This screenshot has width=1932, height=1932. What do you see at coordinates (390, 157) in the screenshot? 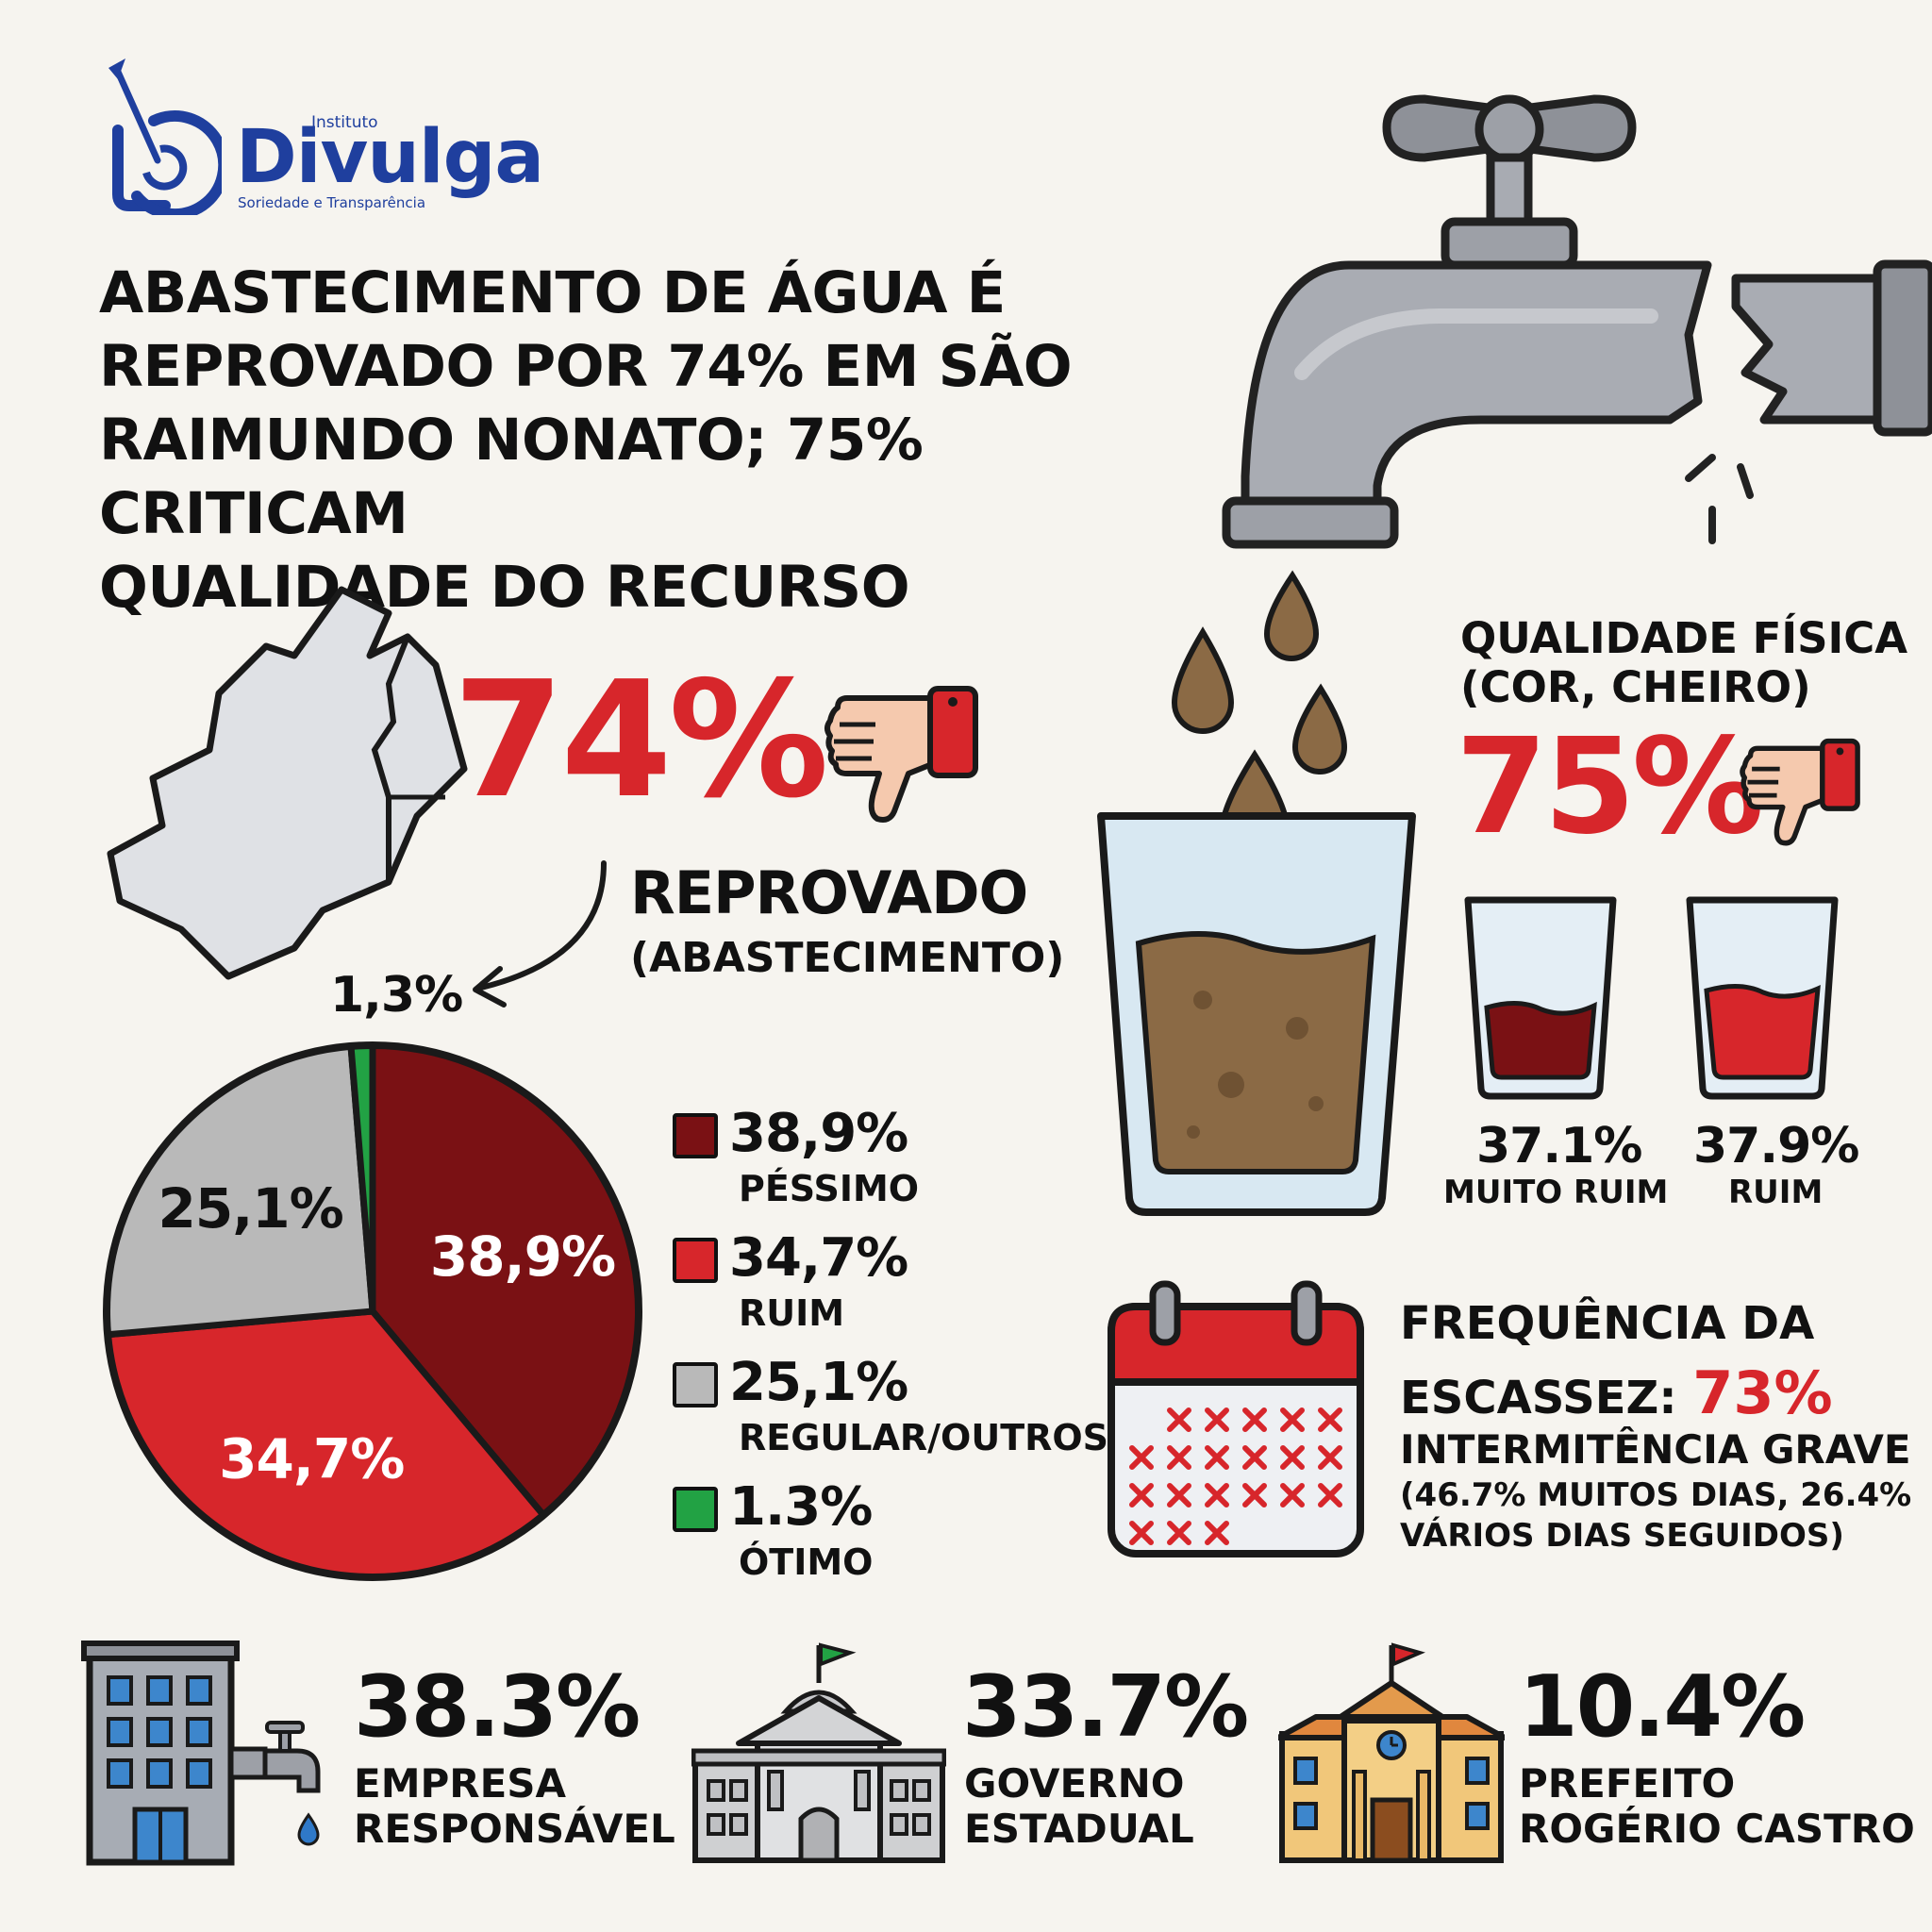
I see `logo-wordmark: Divulga` at bounding box center [390, 157].